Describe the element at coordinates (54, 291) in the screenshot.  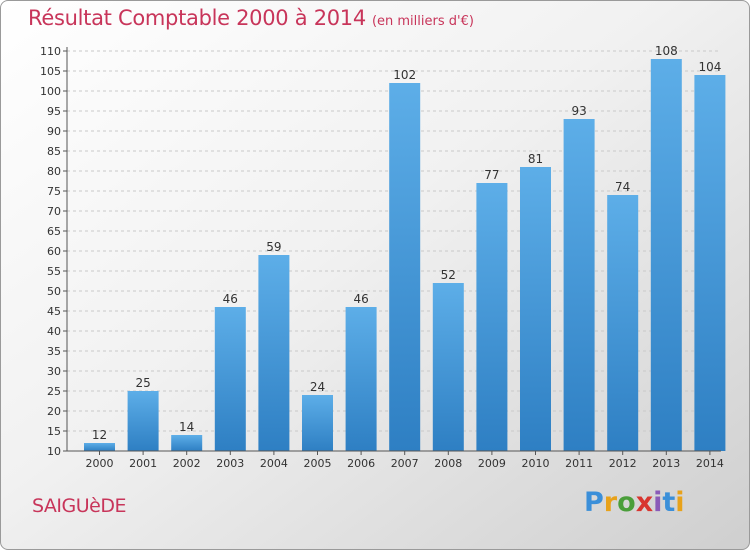
I see `y-tick-label: 50` at that location.